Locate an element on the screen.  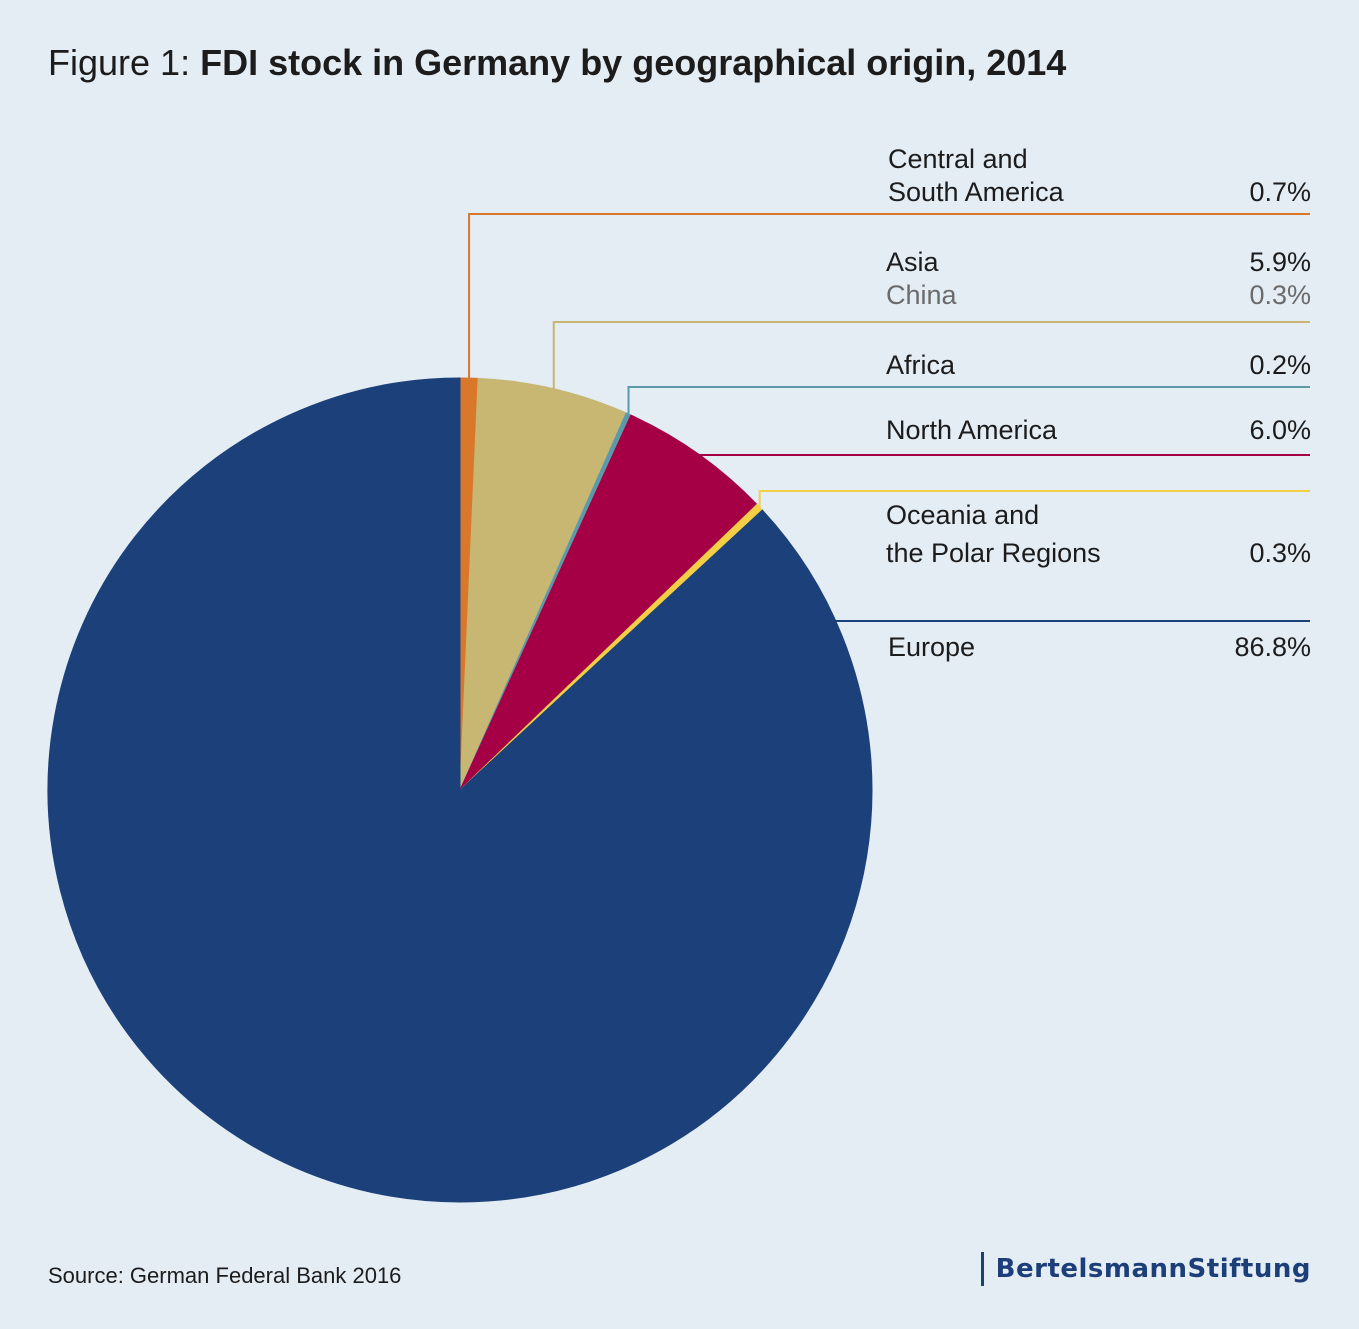
legend-label-central-south-america-1: Central and is located at coordinates (958, 159).